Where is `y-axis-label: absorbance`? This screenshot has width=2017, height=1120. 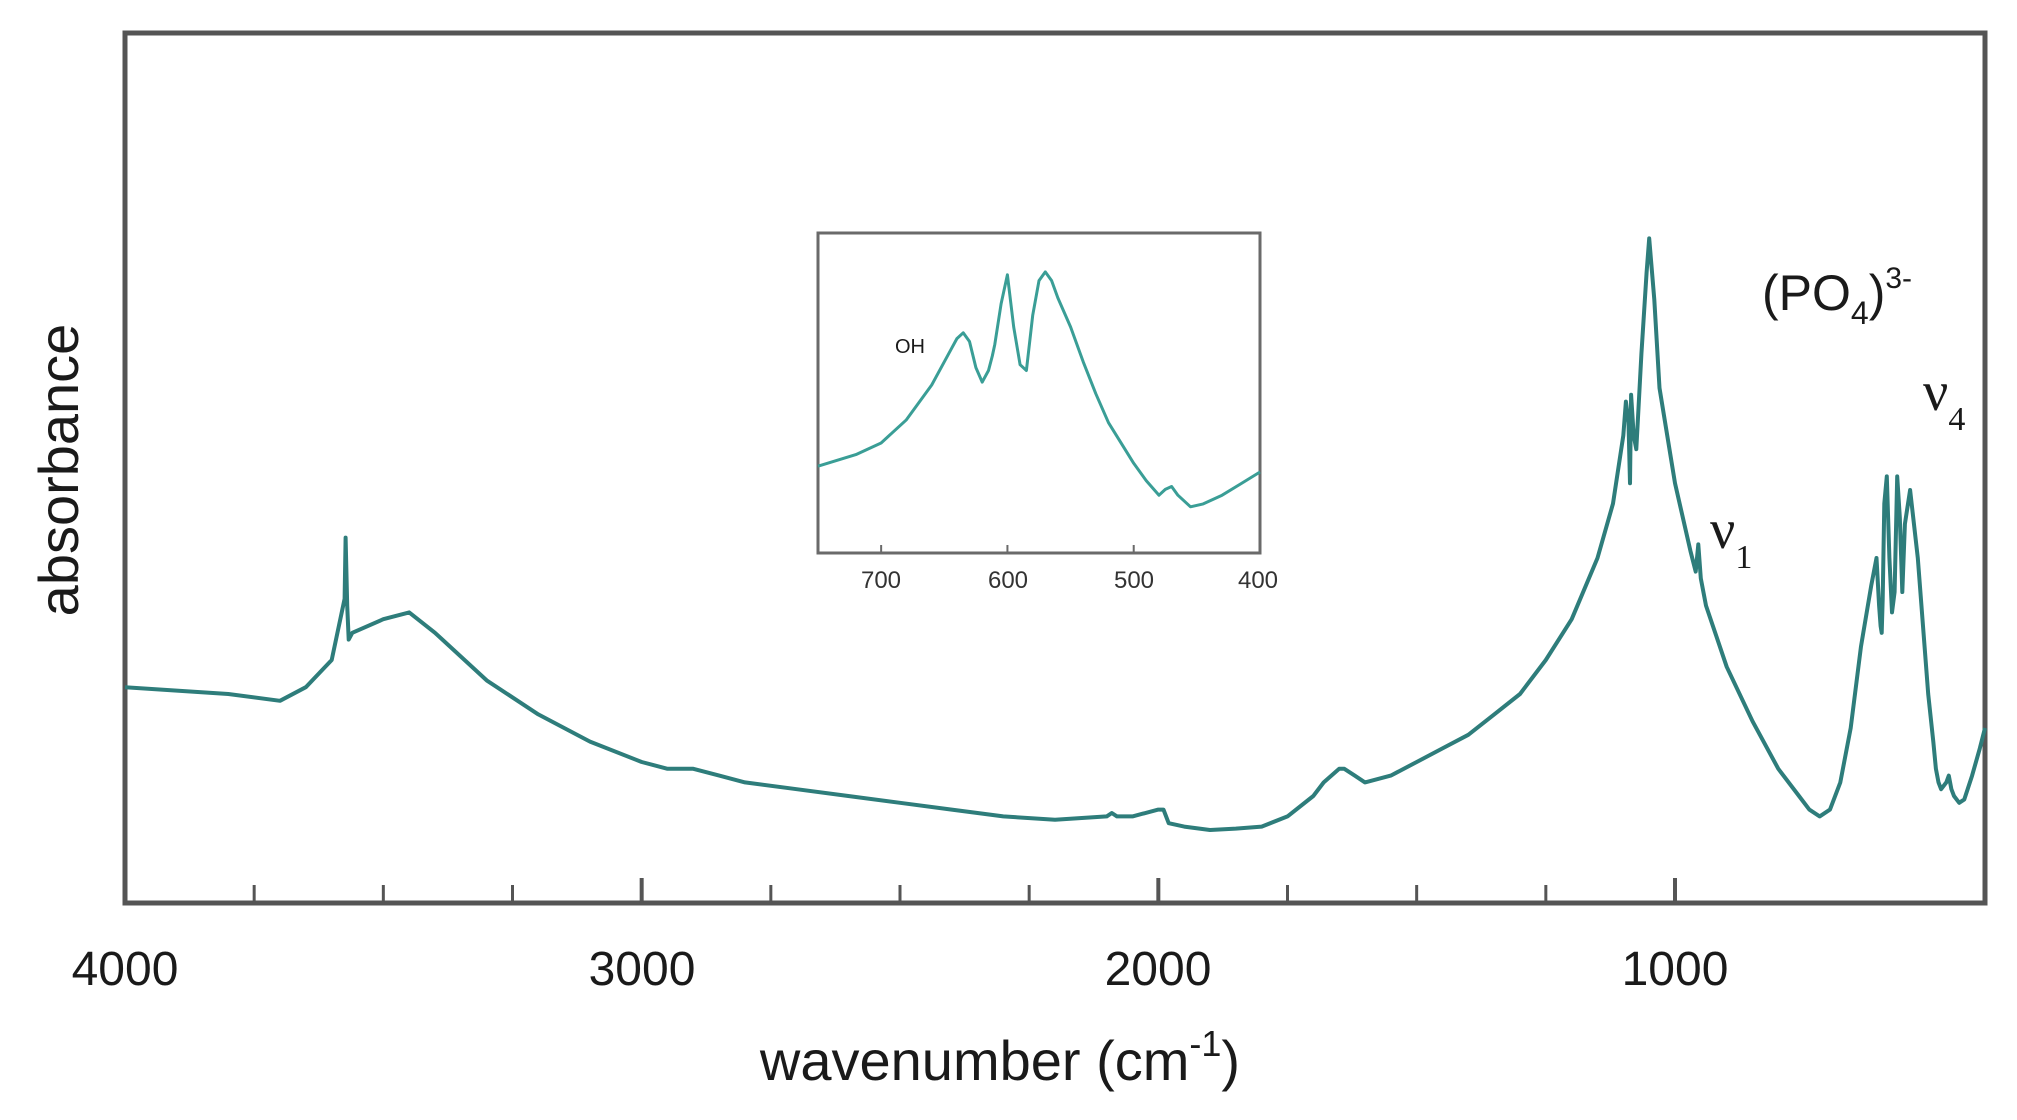
y-axis-label: absorbance is located at coordinates (58, 470).